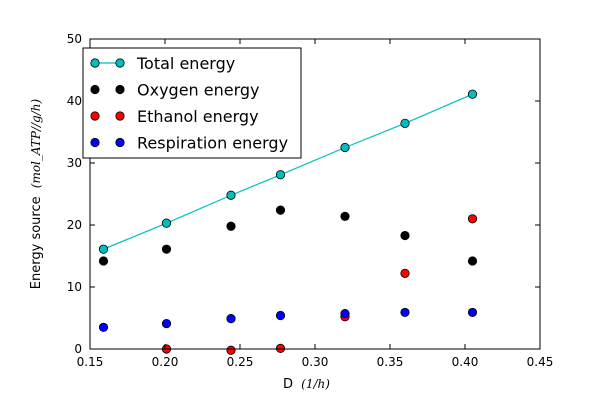  I want to click on legend-label: Total energy, so click(185, 63).